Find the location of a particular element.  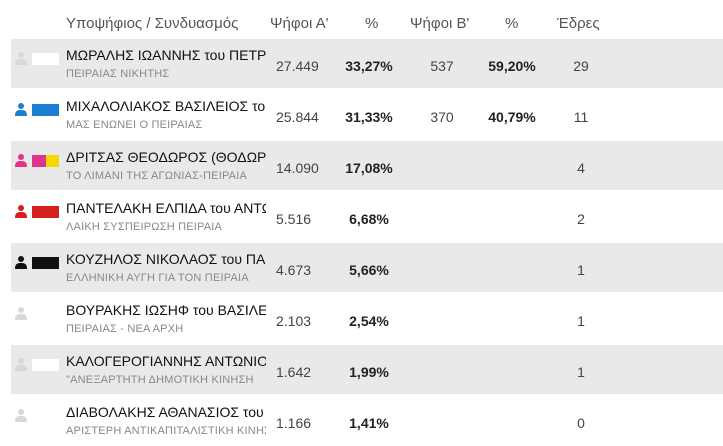

candidate-name: ΔΙΑΒΟΛΑΚΗΣ ΑΘΑΝΑΣΙΟΣ του is located at coordinates (165, 412).